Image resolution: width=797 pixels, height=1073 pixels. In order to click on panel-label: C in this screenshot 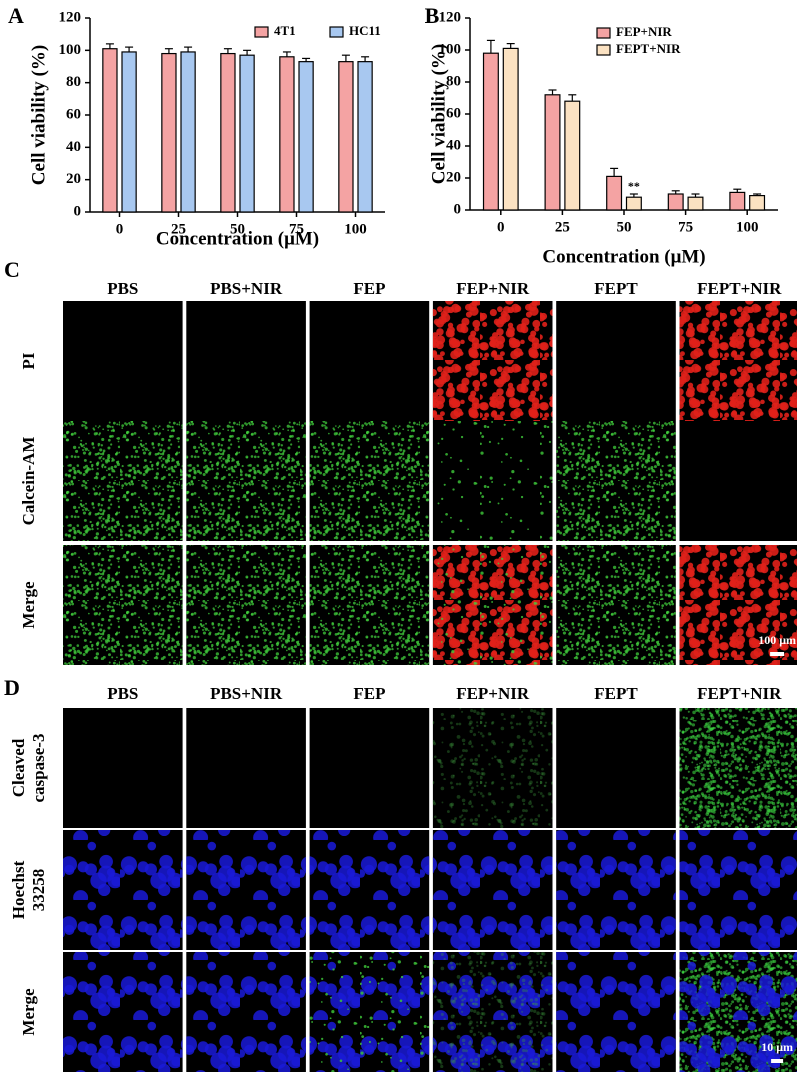, I will do `click(12, 269)`.